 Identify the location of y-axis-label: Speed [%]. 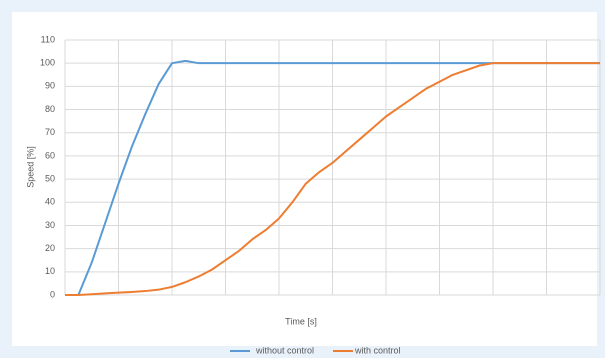
(30, 167).